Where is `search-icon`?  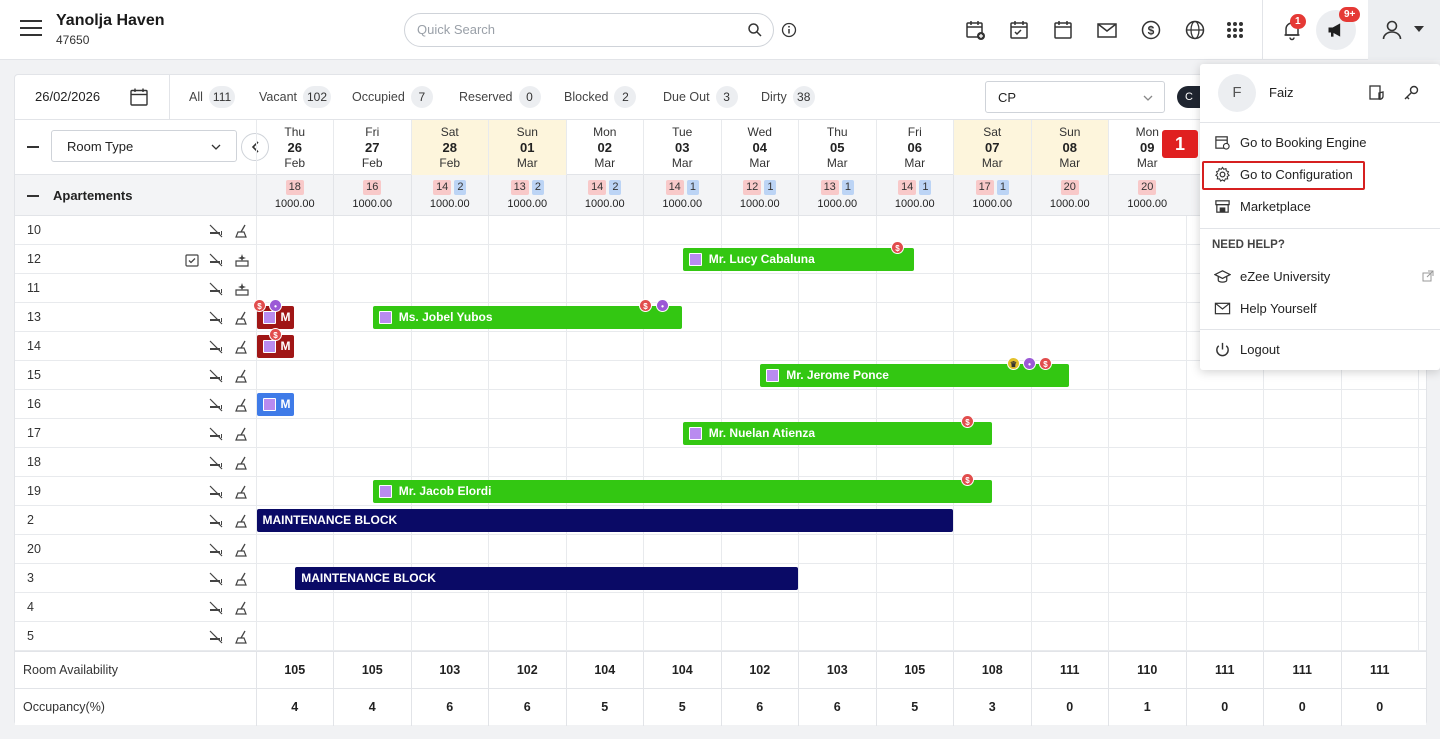 search-icon is located at coordinates (755, 30).